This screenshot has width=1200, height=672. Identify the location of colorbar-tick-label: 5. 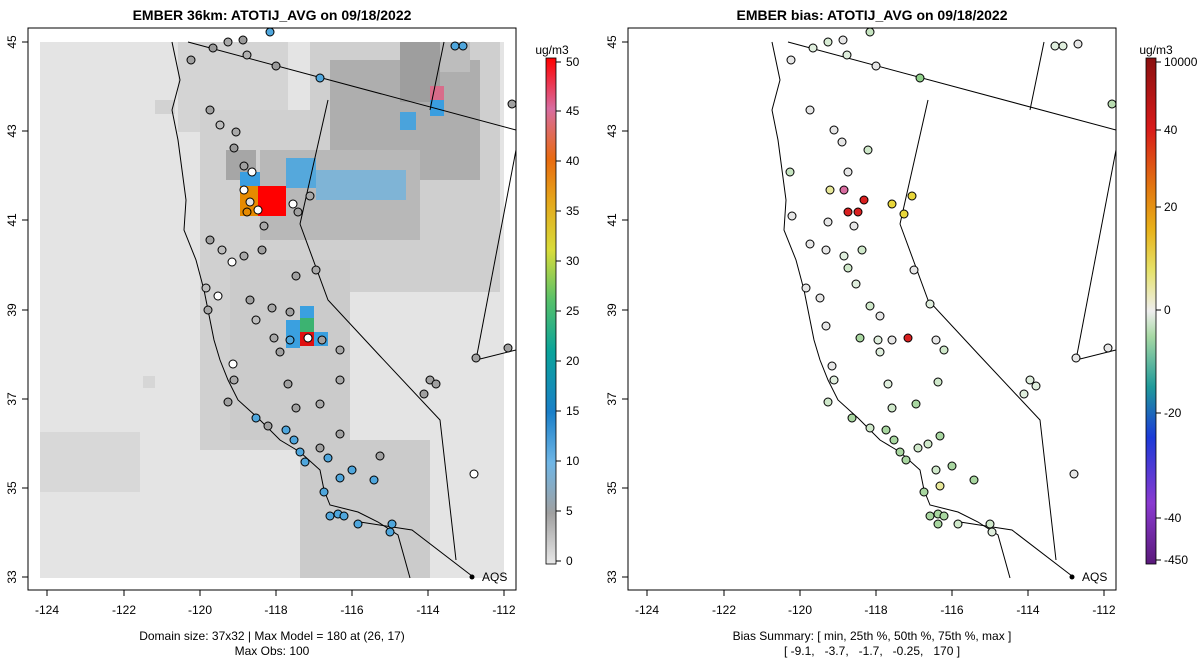
(569, 511).